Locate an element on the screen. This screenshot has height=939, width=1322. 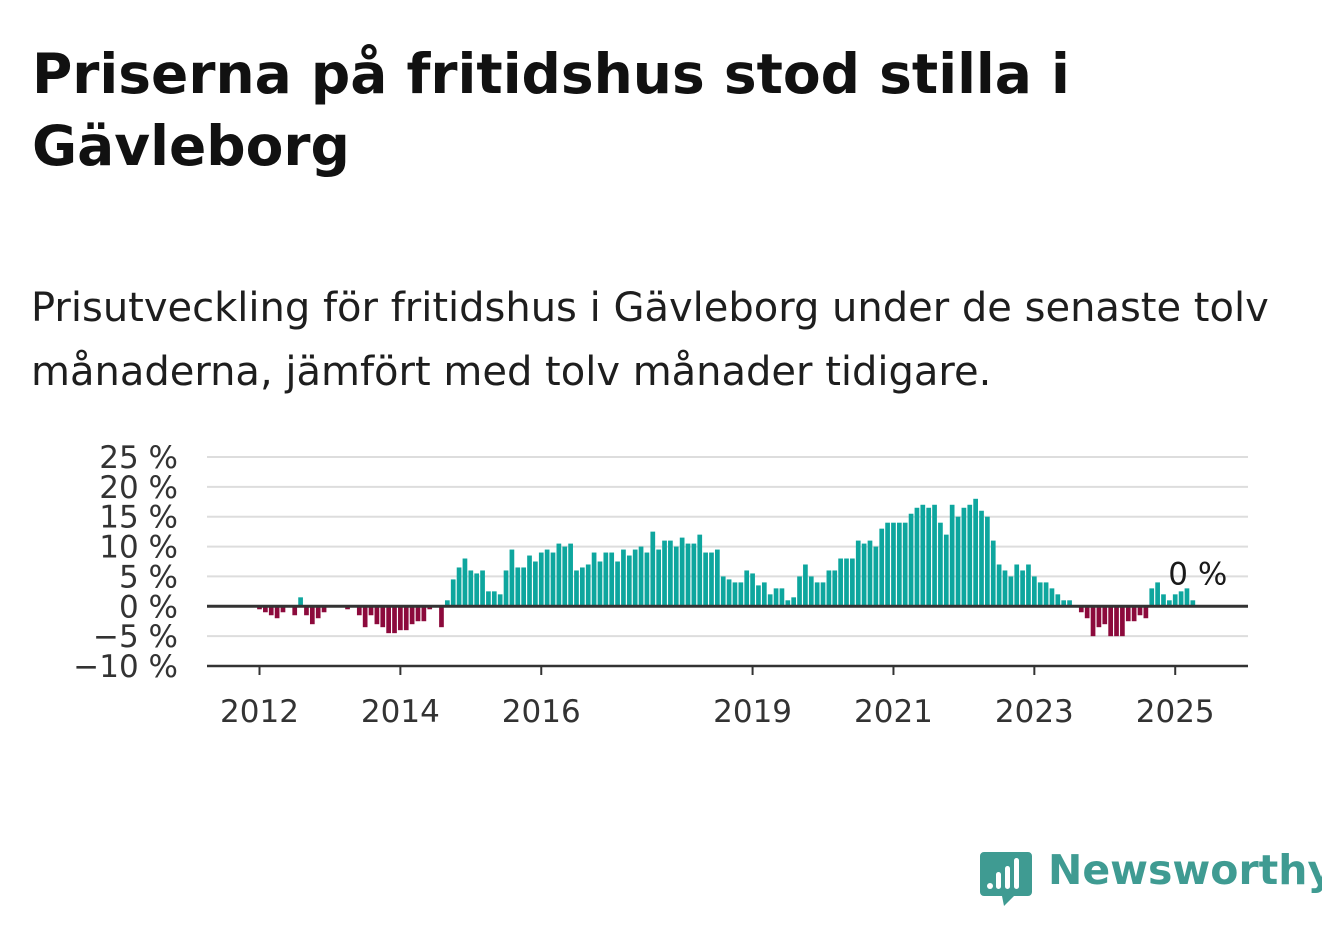
y-tick-label: −5 % is located at coordinates (135, 637).